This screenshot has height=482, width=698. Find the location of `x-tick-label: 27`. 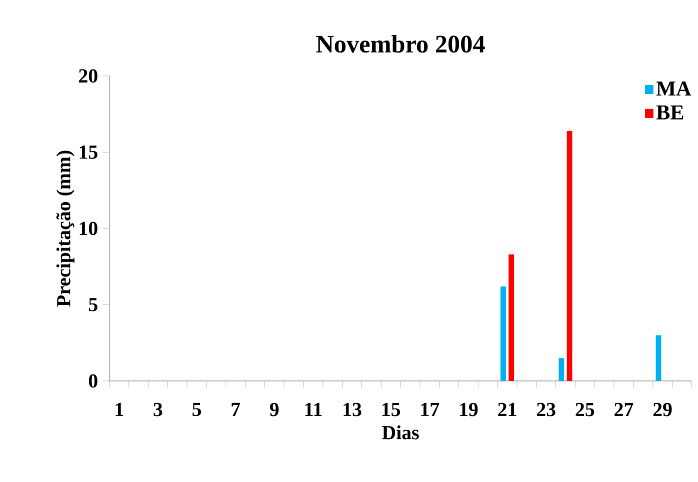

x-tick-label: 27 is located at coordinates (624, 409).